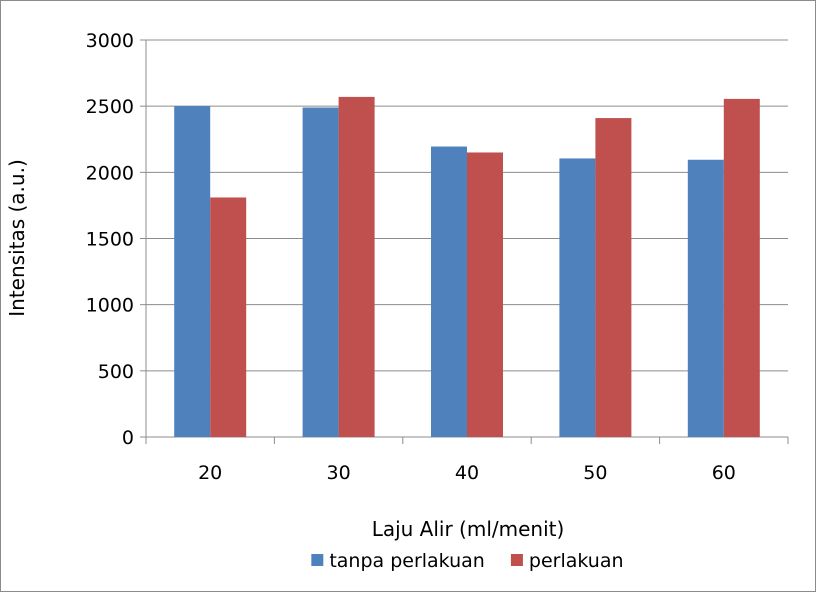 The image size is (816, 596). I want to click on x-tick-label: 20, so click(210, 473).